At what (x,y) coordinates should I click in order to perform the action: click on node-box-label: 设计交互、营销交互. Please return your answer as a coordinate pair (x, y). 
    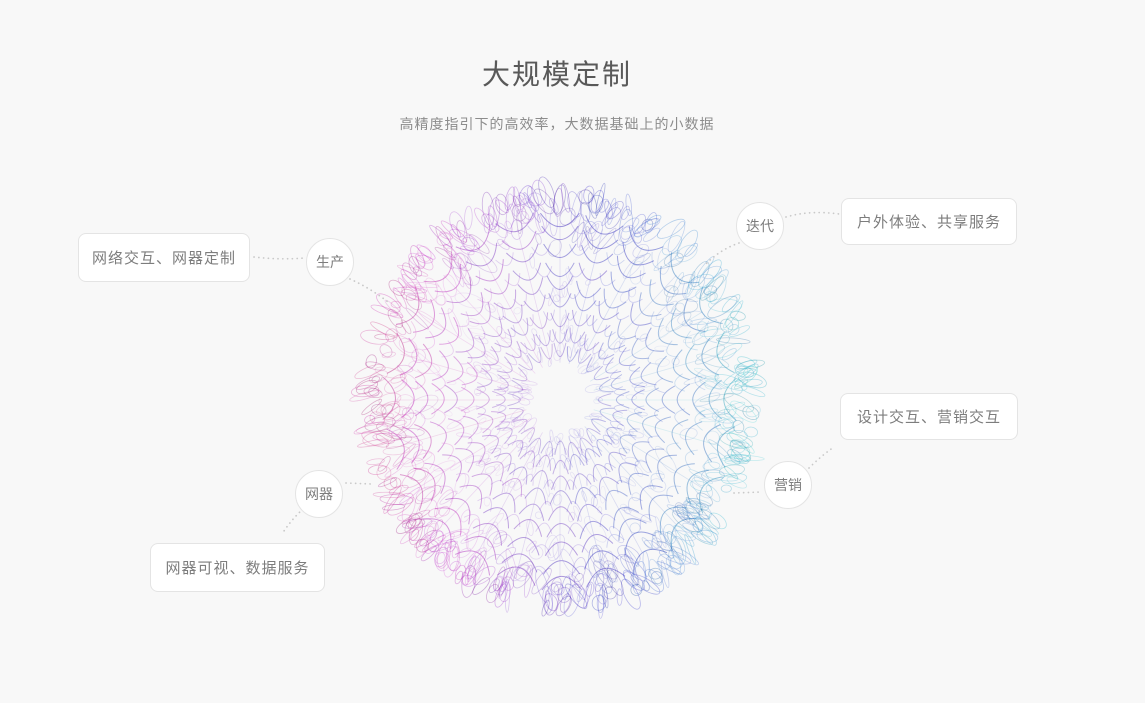
    Looking at the image, I should click on (928, 417).